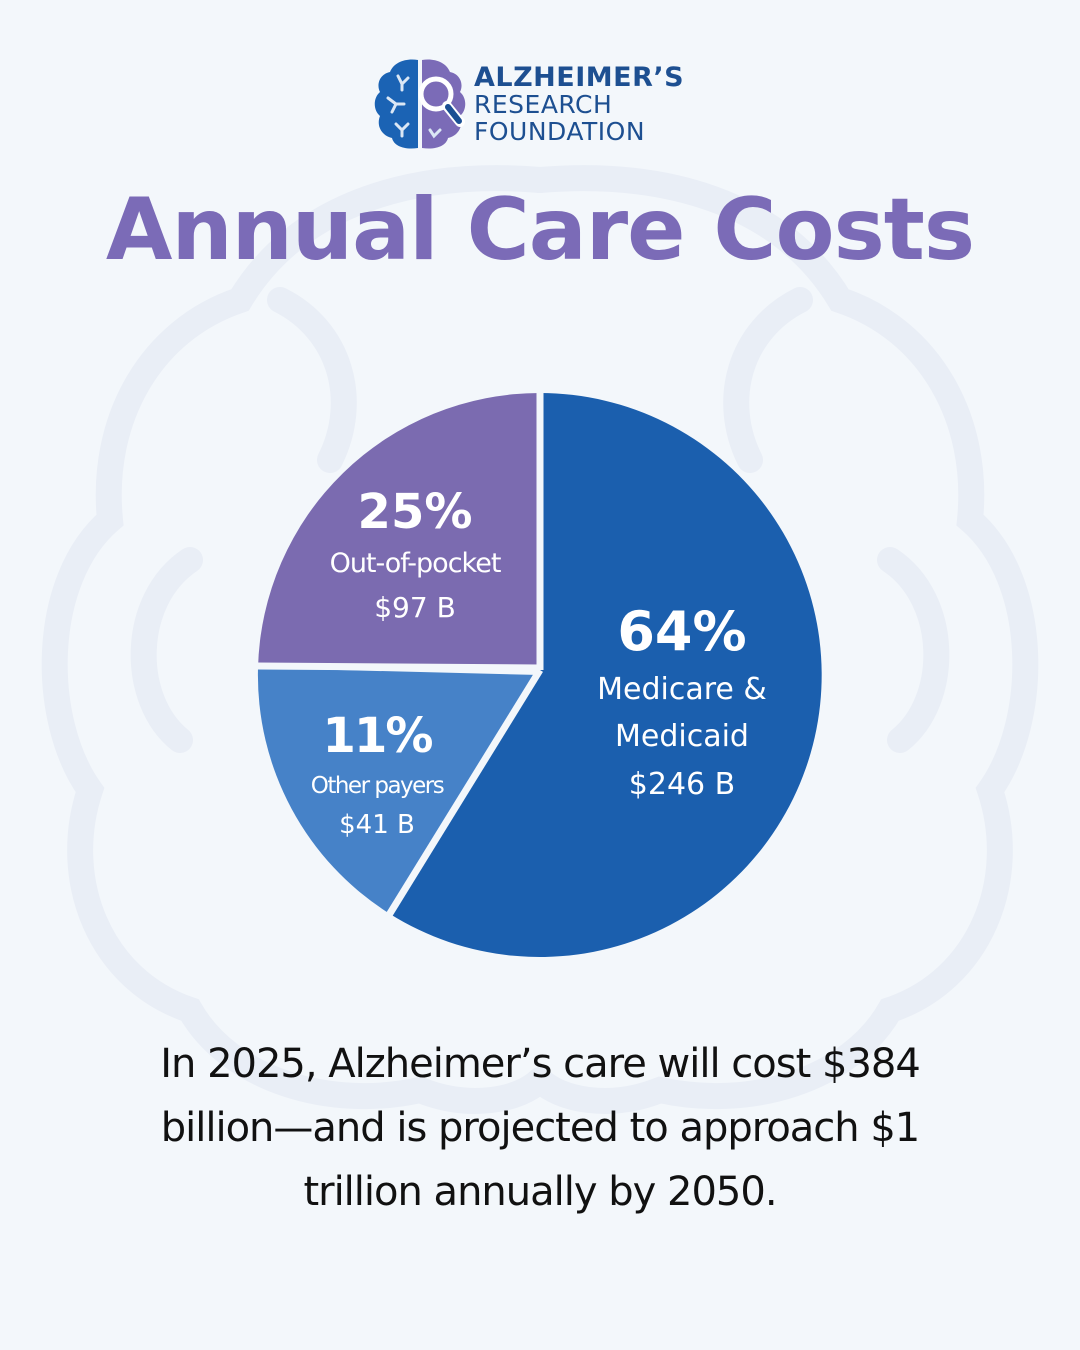  I want to click on label-other-payers: 11% Other payers $41 B, so click(377, 775).